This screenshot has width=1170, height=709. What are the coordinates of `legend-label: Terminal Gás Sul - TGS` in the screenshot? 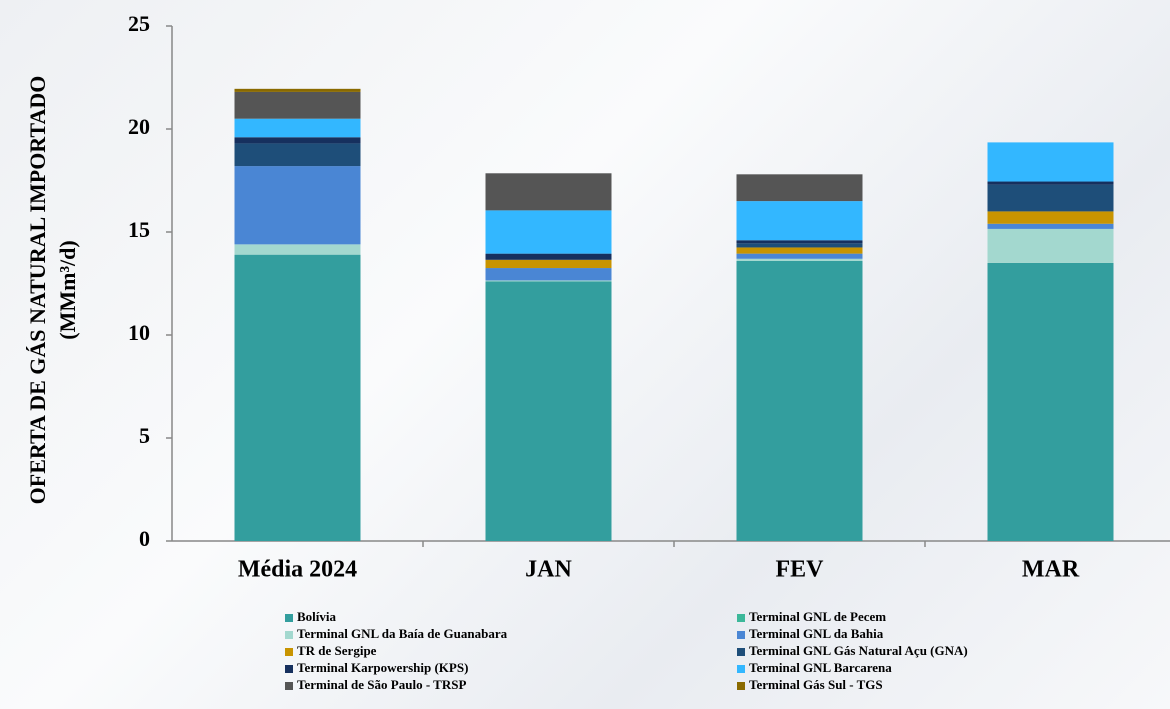 It's located at (816, 684).